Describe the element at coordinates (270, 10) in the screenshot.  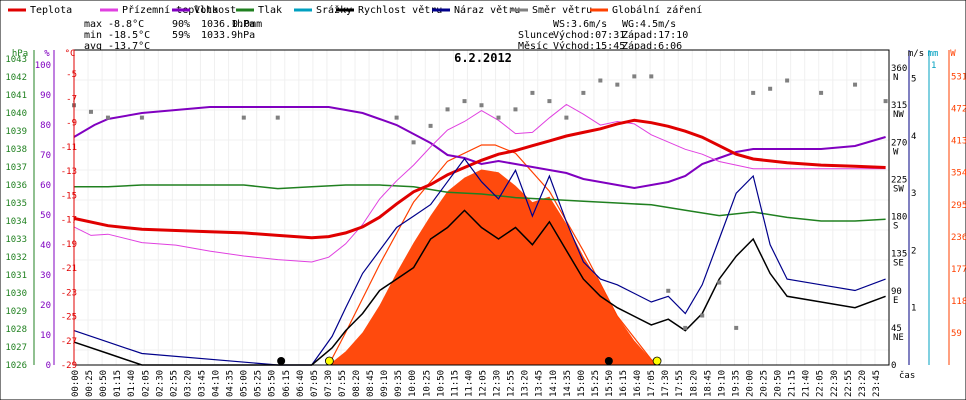
I see `legend-item: Tlak` at that location.